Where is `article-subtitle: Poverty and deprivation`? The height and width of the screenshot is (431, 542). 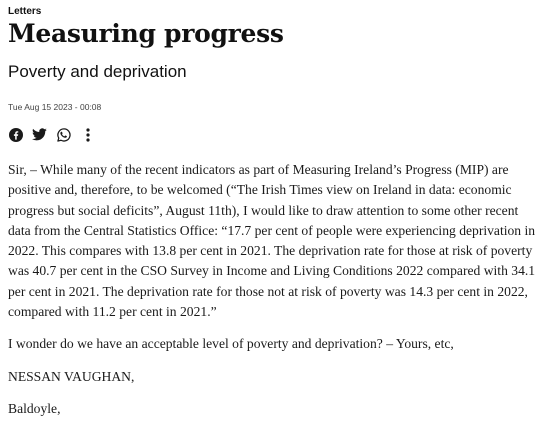 article-subtitle: Poverty and deprivation is located at coordinates (97, 71).